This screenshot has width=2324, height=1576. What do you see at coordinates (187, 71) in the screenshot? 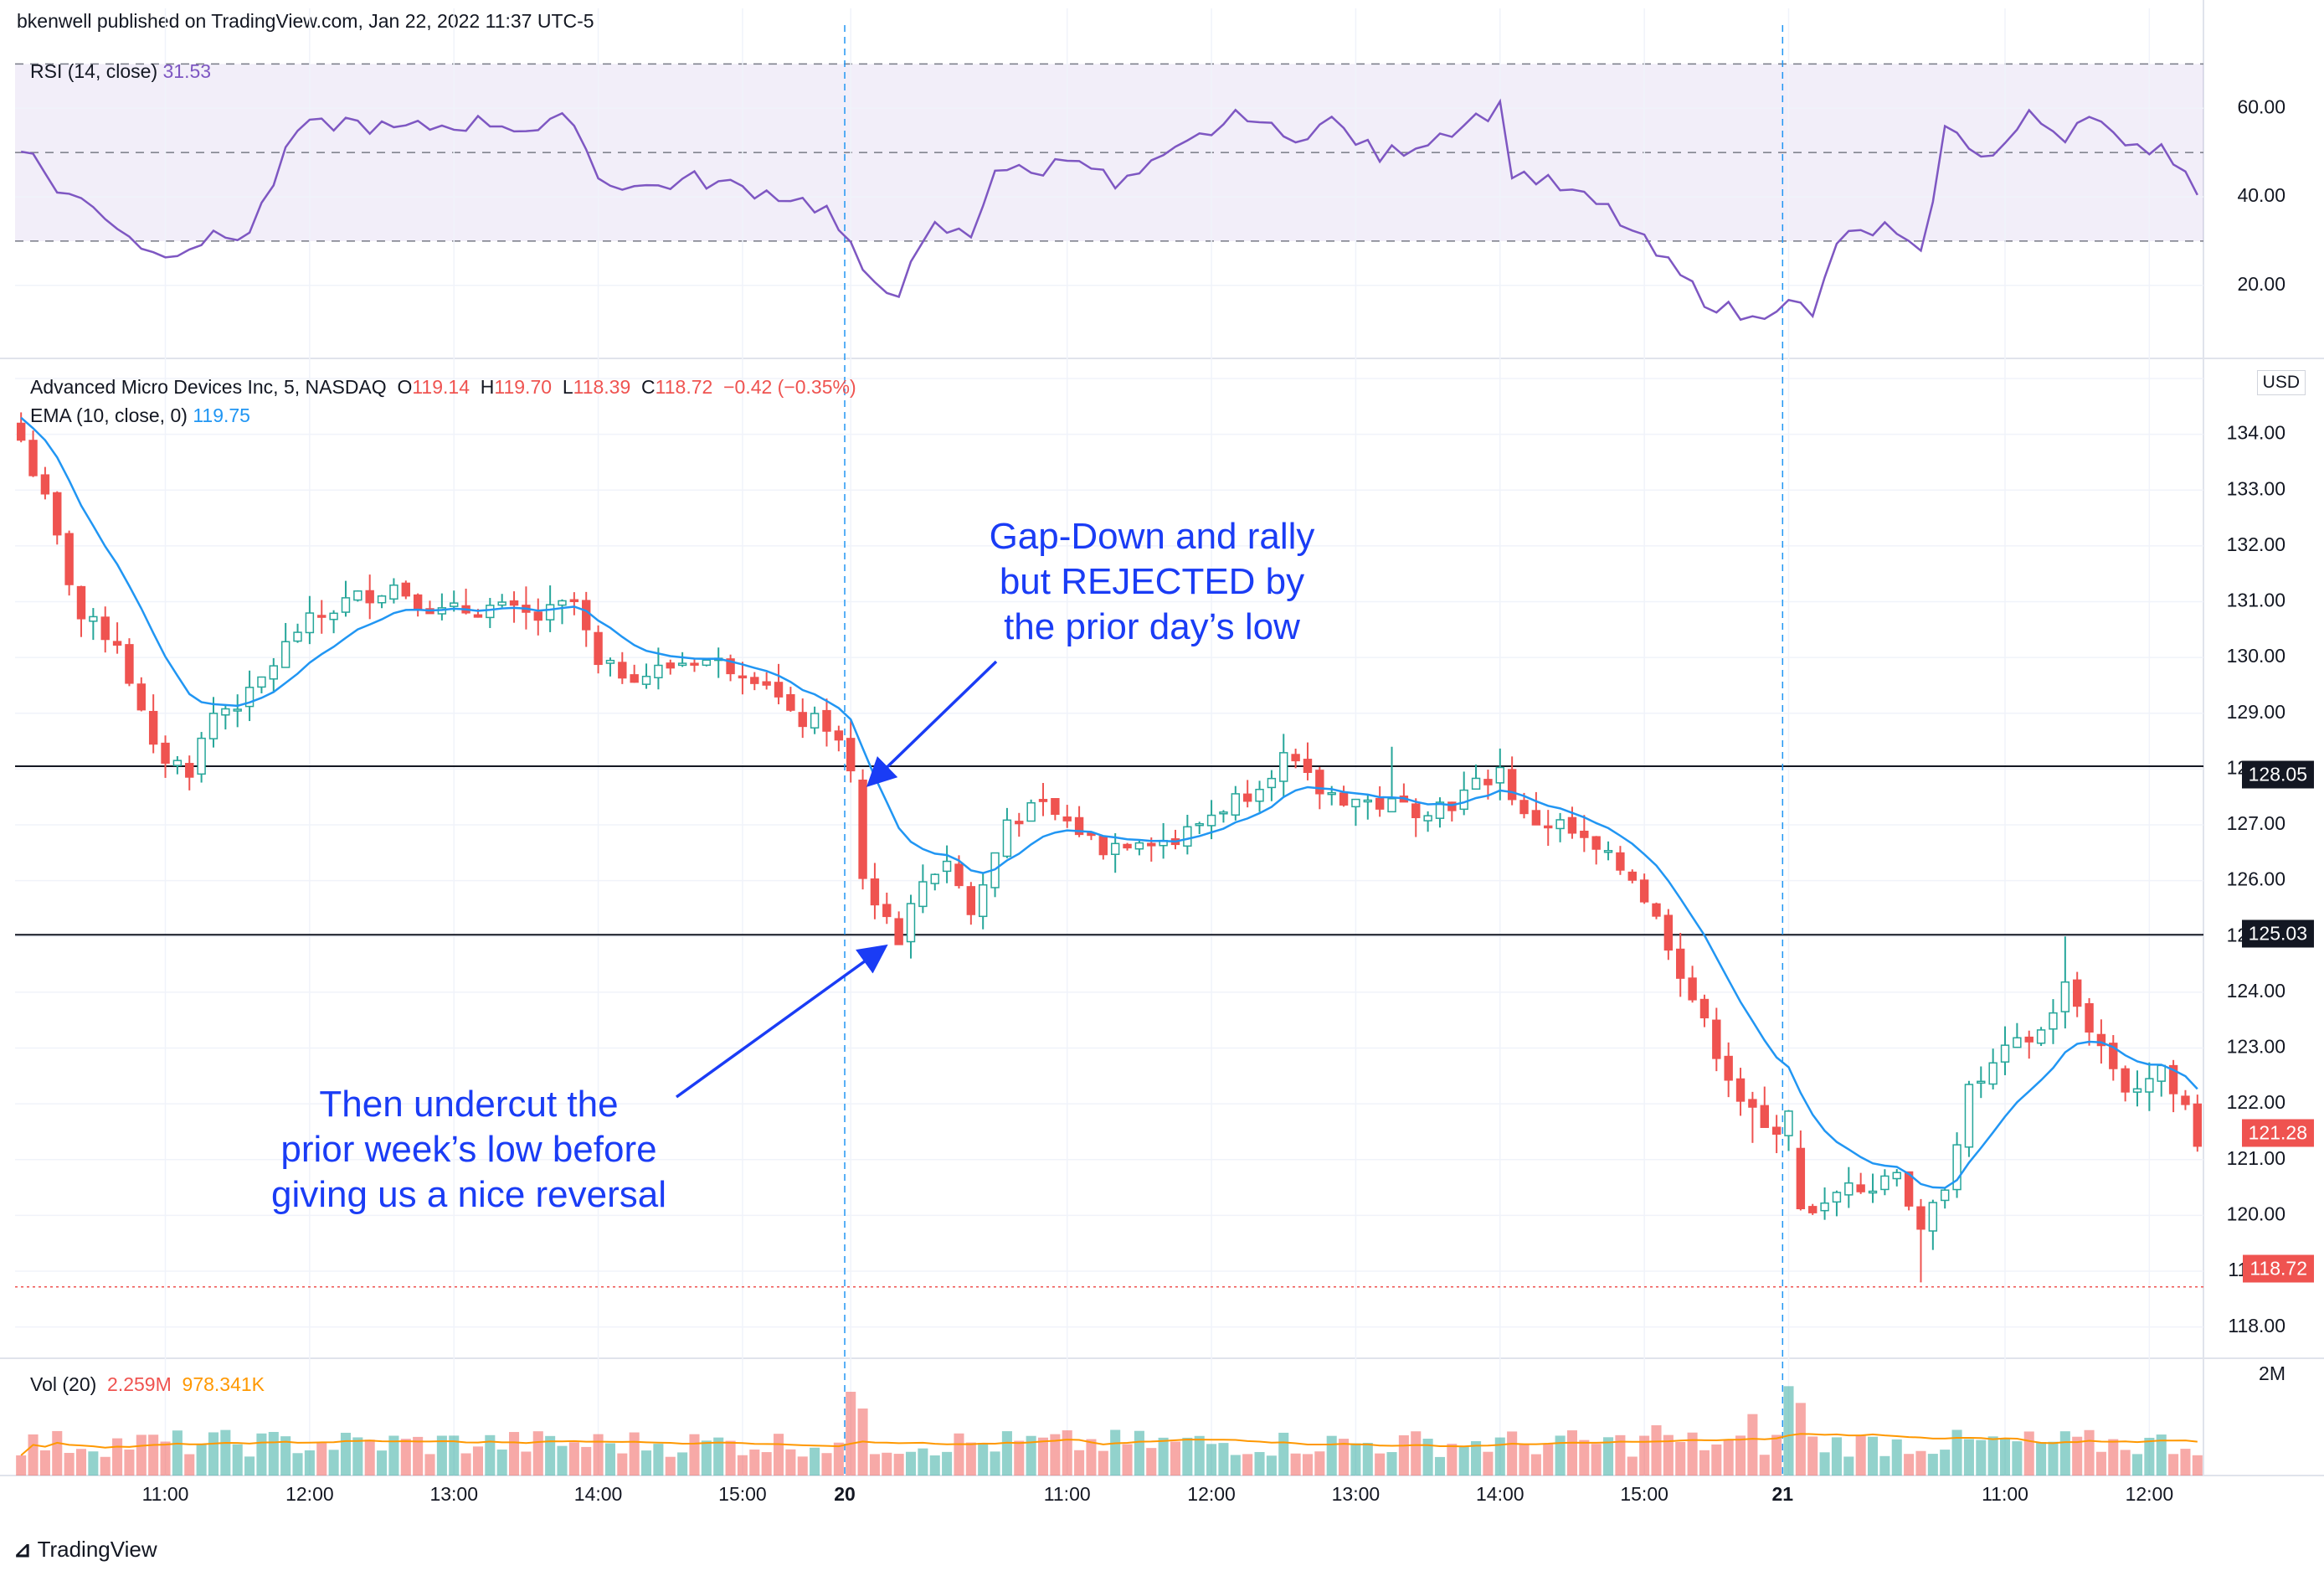
I see `rsi-legend-value: 31.53` at bounding box center [187, 71].